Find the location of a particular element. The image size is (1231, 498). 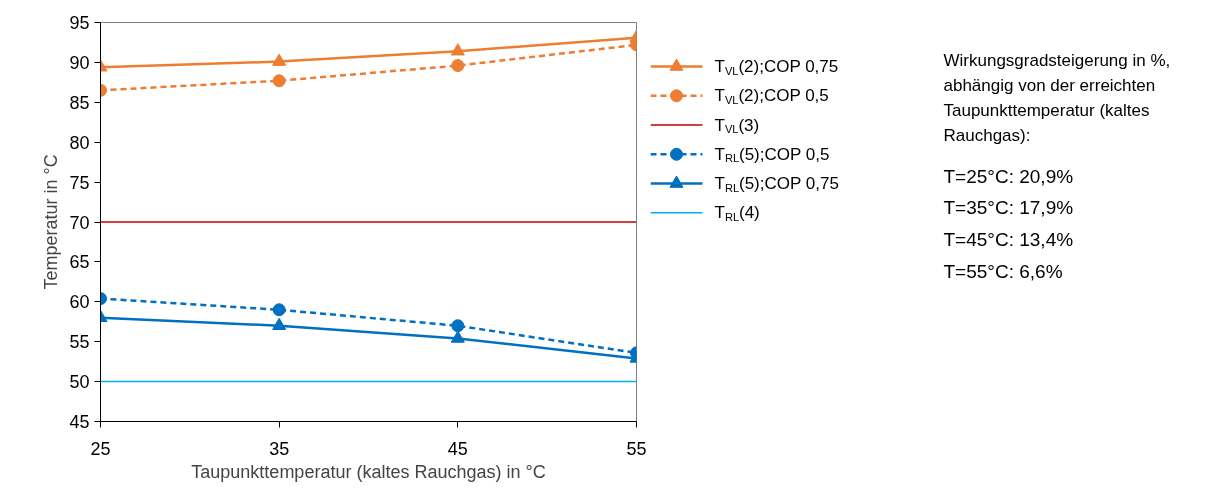

y-axis-title: Temperatur in °C is located at coordinates (51, 222).